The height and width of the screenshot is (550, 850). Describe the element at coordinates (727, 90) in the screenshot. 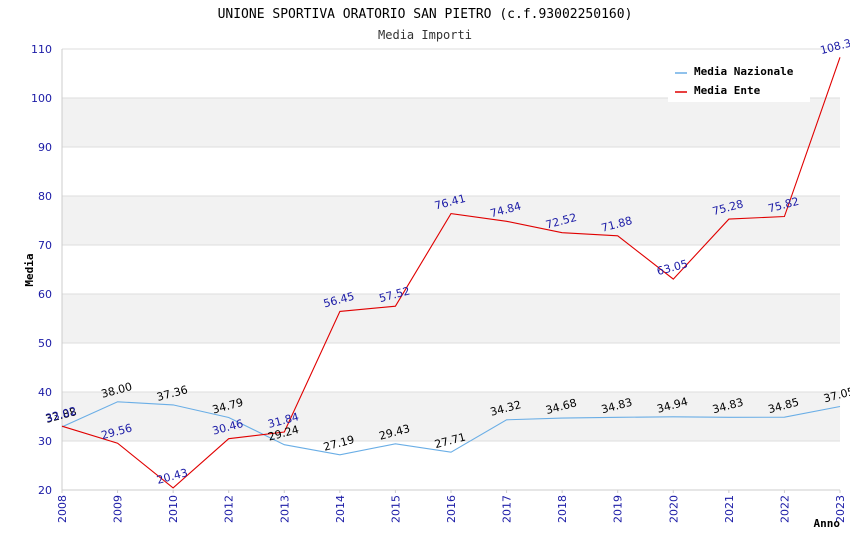

I see `legend-label-media-ente: Media Ente` at that location.